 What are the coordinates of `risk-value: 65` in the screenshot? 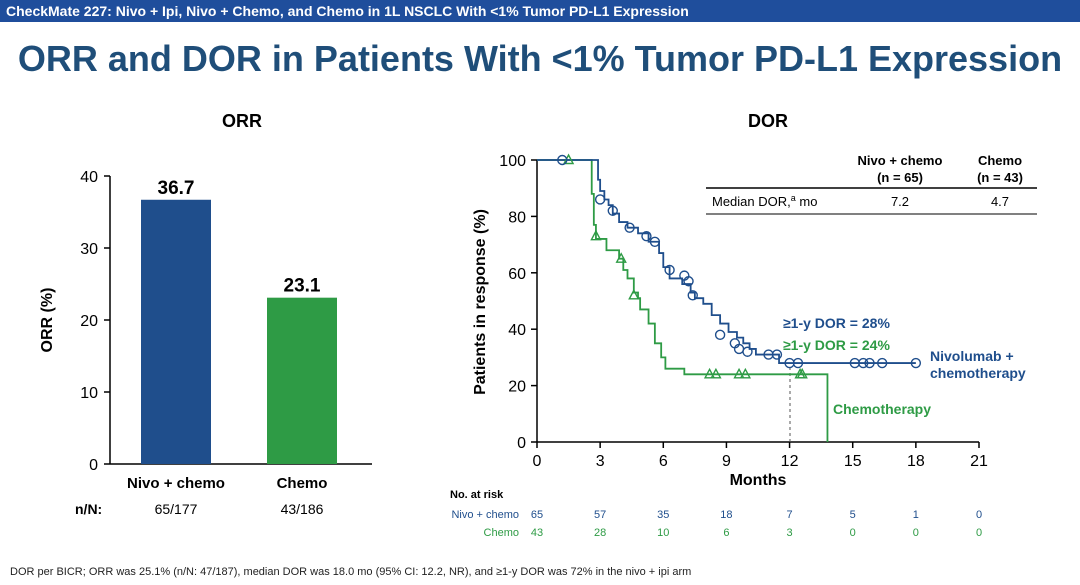 It's located at (537, 515).